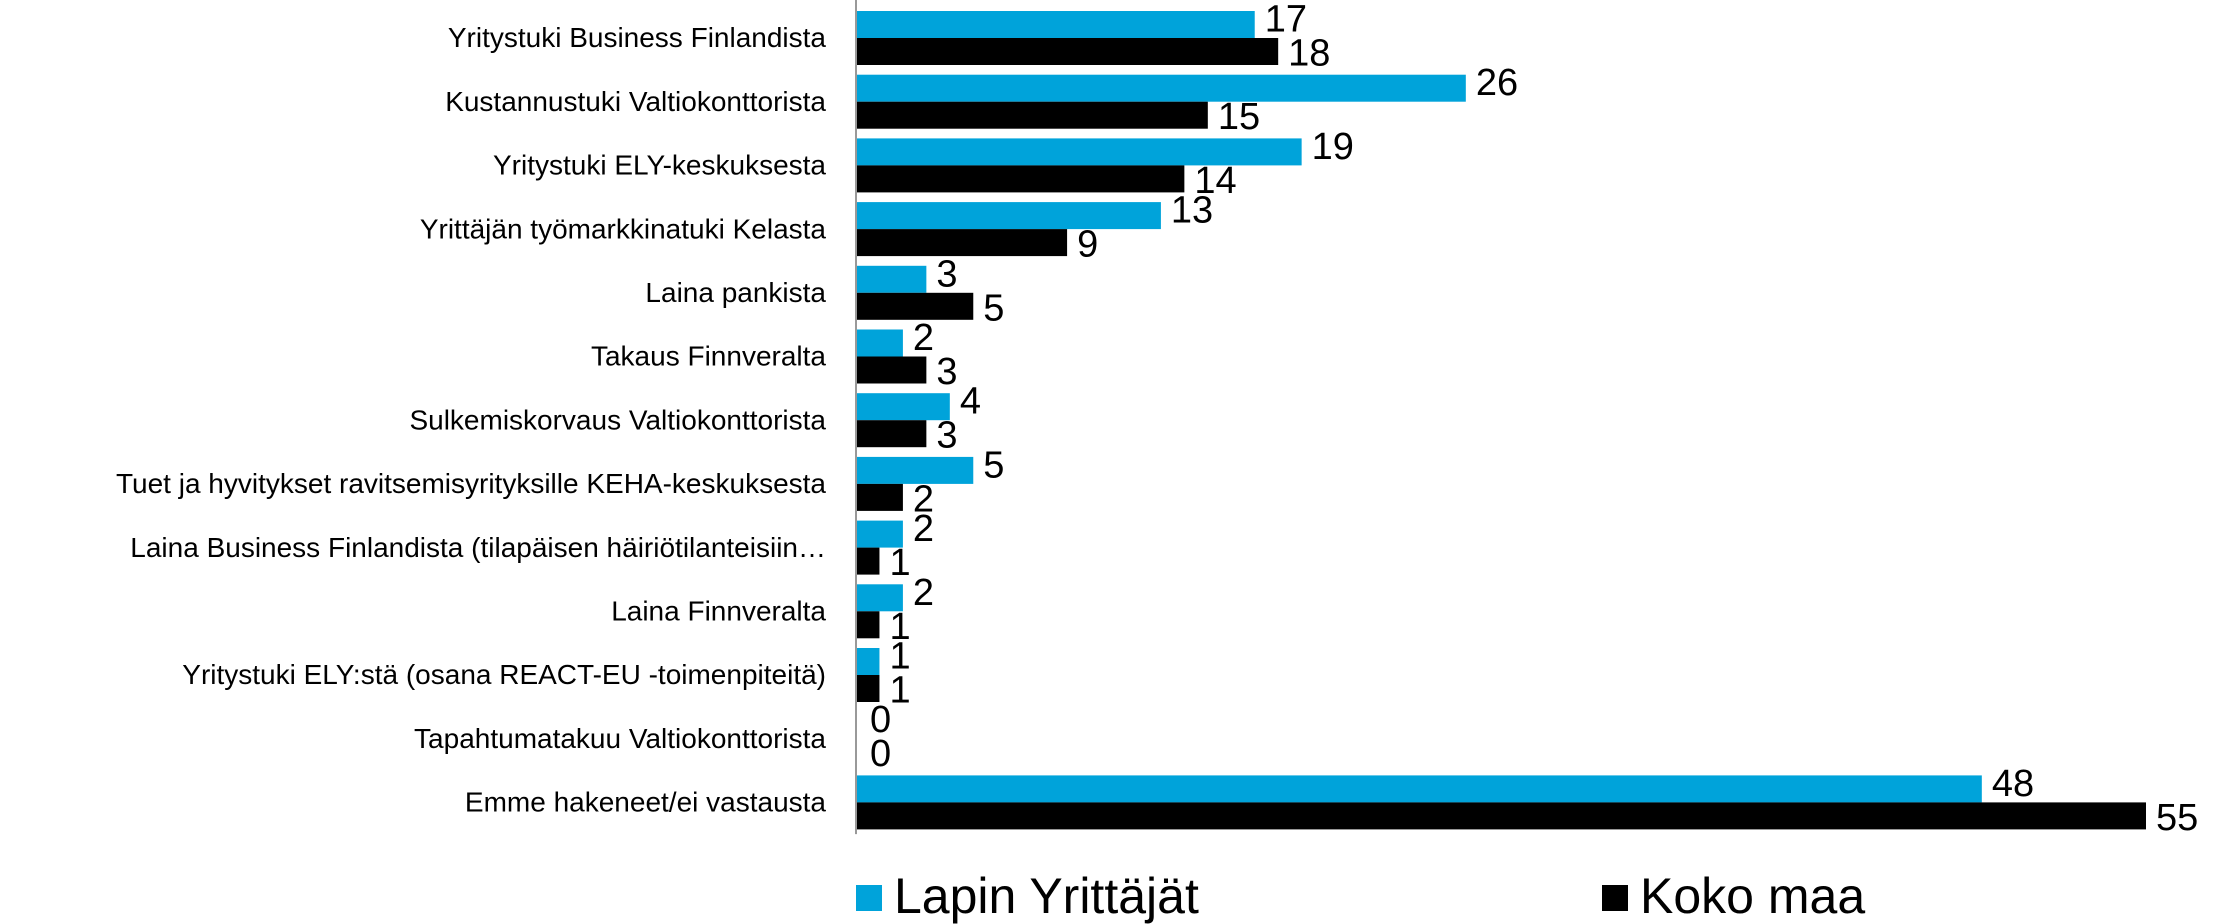 The image size is (2227, 924). Describe the element at coordinates (637, 37) in the screenshot. I see `category-label: Yritystuki Business Finlandista` at that location.